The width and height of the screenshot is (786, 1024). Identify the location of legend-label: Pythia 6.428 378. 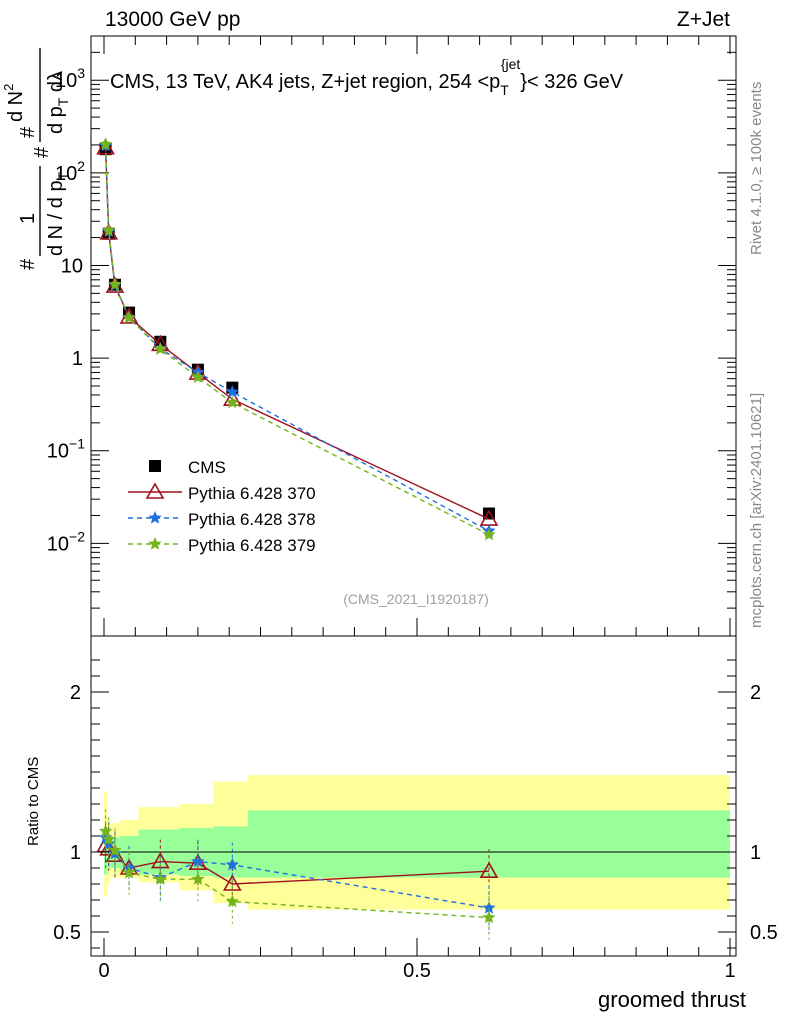
(252, 519).